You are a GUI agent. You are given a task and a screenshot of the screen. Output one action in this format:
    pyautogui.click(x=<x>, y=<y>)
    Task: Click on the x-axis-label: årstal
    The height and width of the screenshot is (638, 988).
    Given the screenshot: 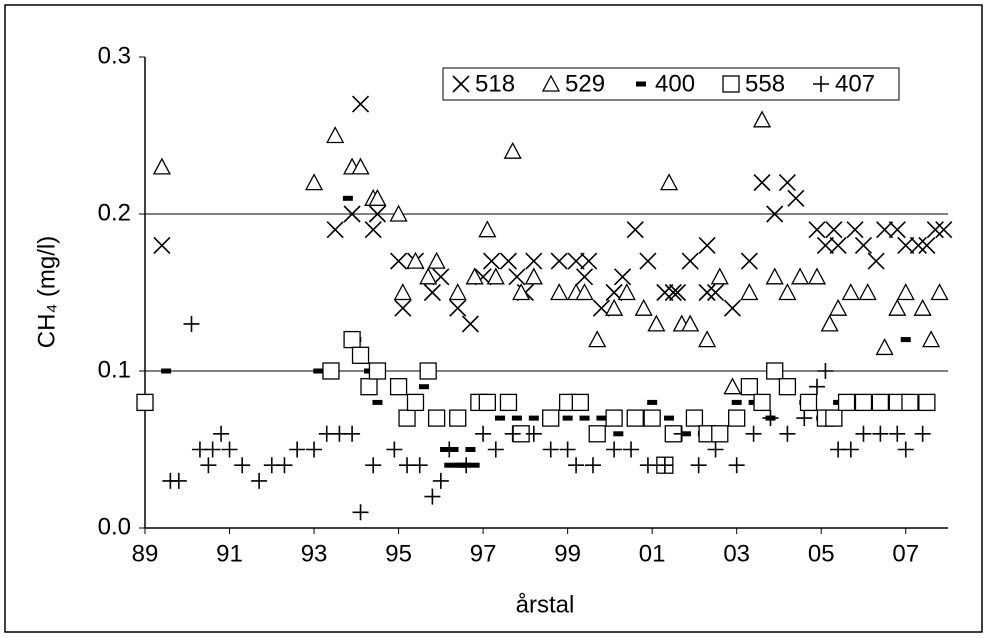 What is the action you would take?
    pyautogui.click(x=545, y=604)
    